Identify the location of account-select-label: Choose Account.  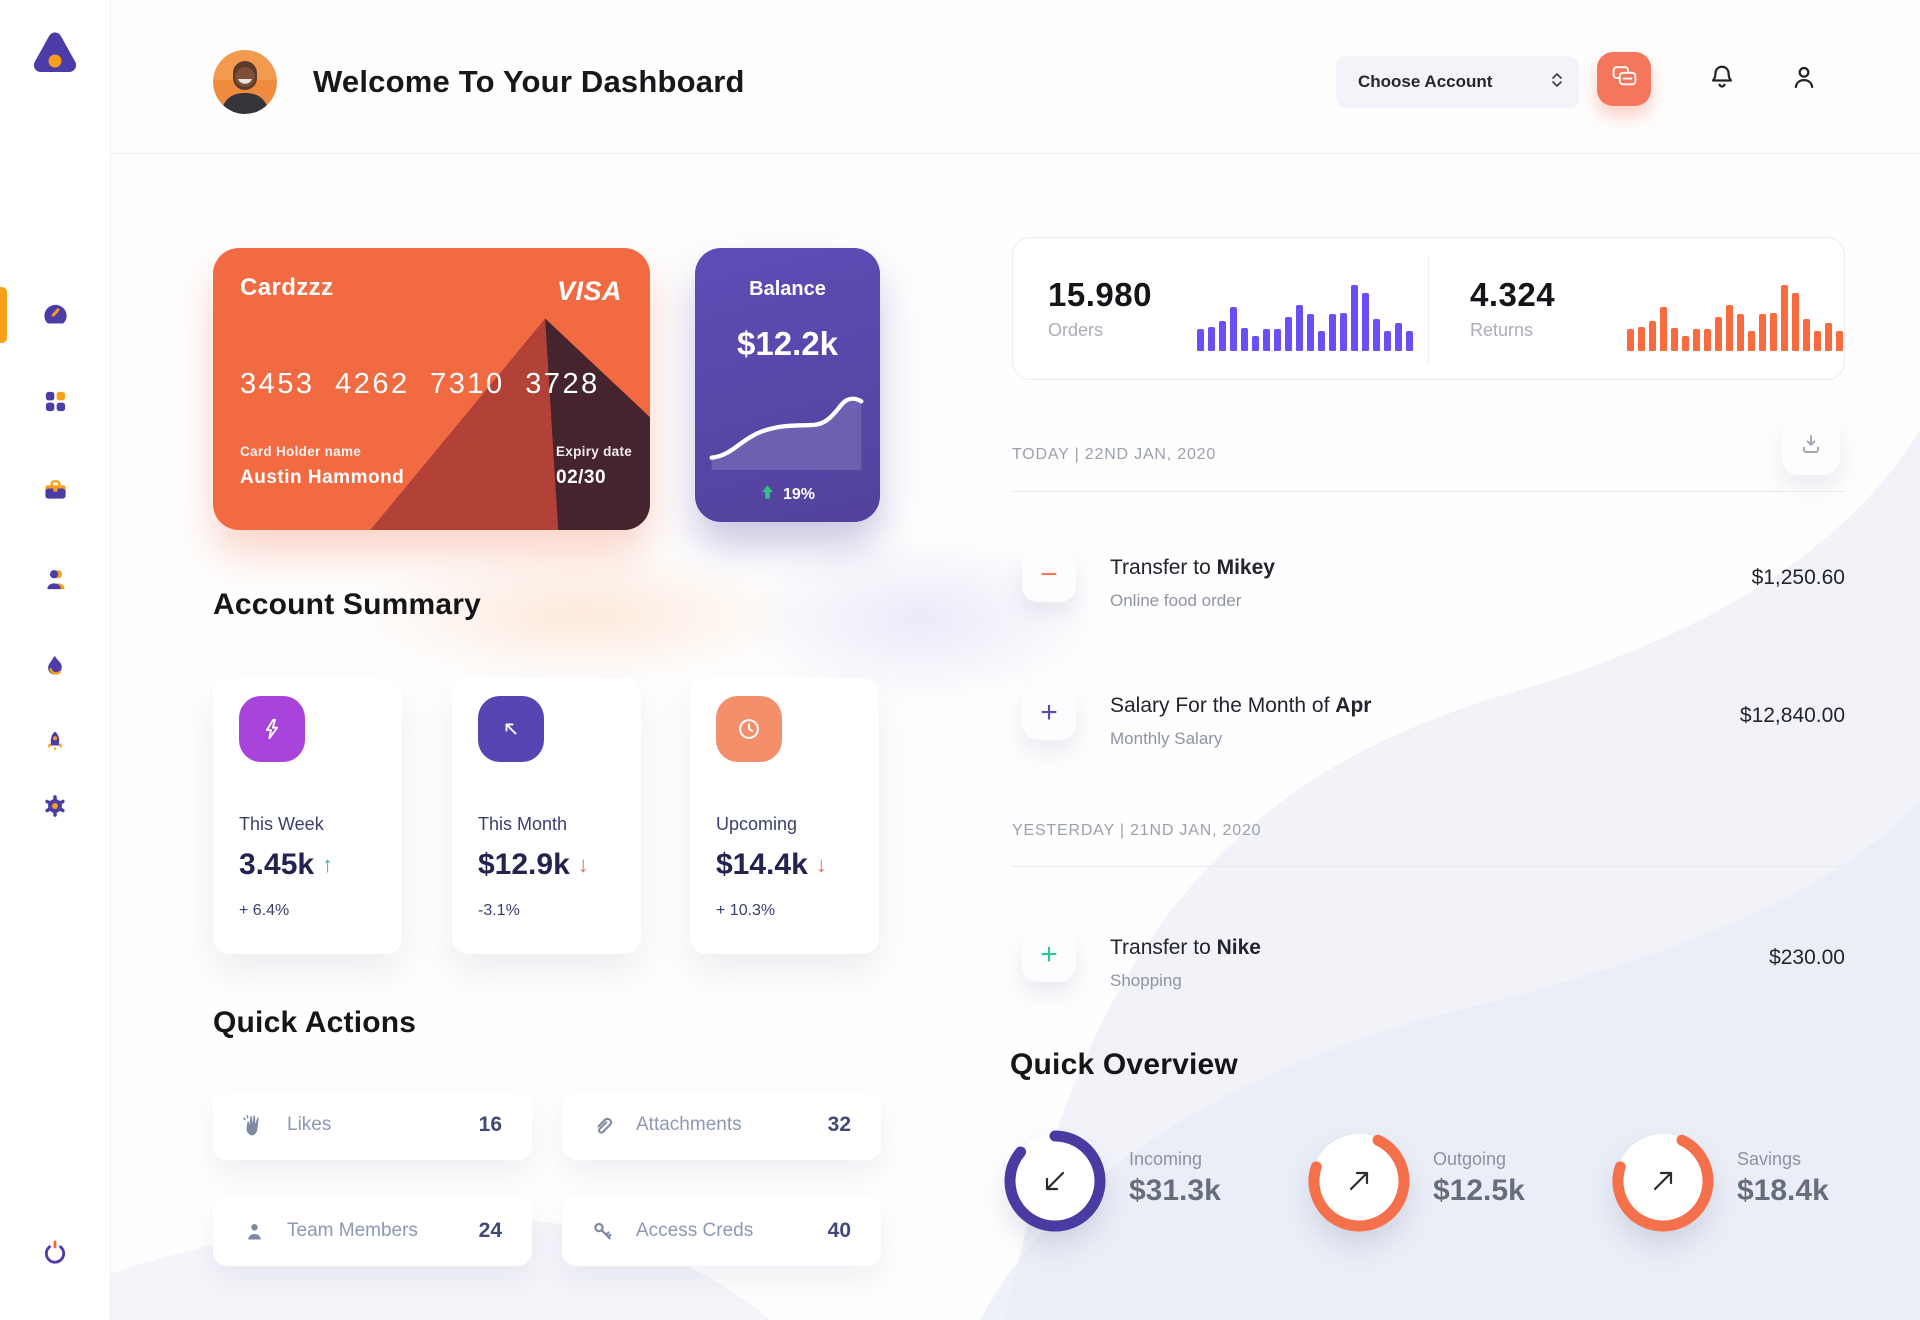
(1425, 81).